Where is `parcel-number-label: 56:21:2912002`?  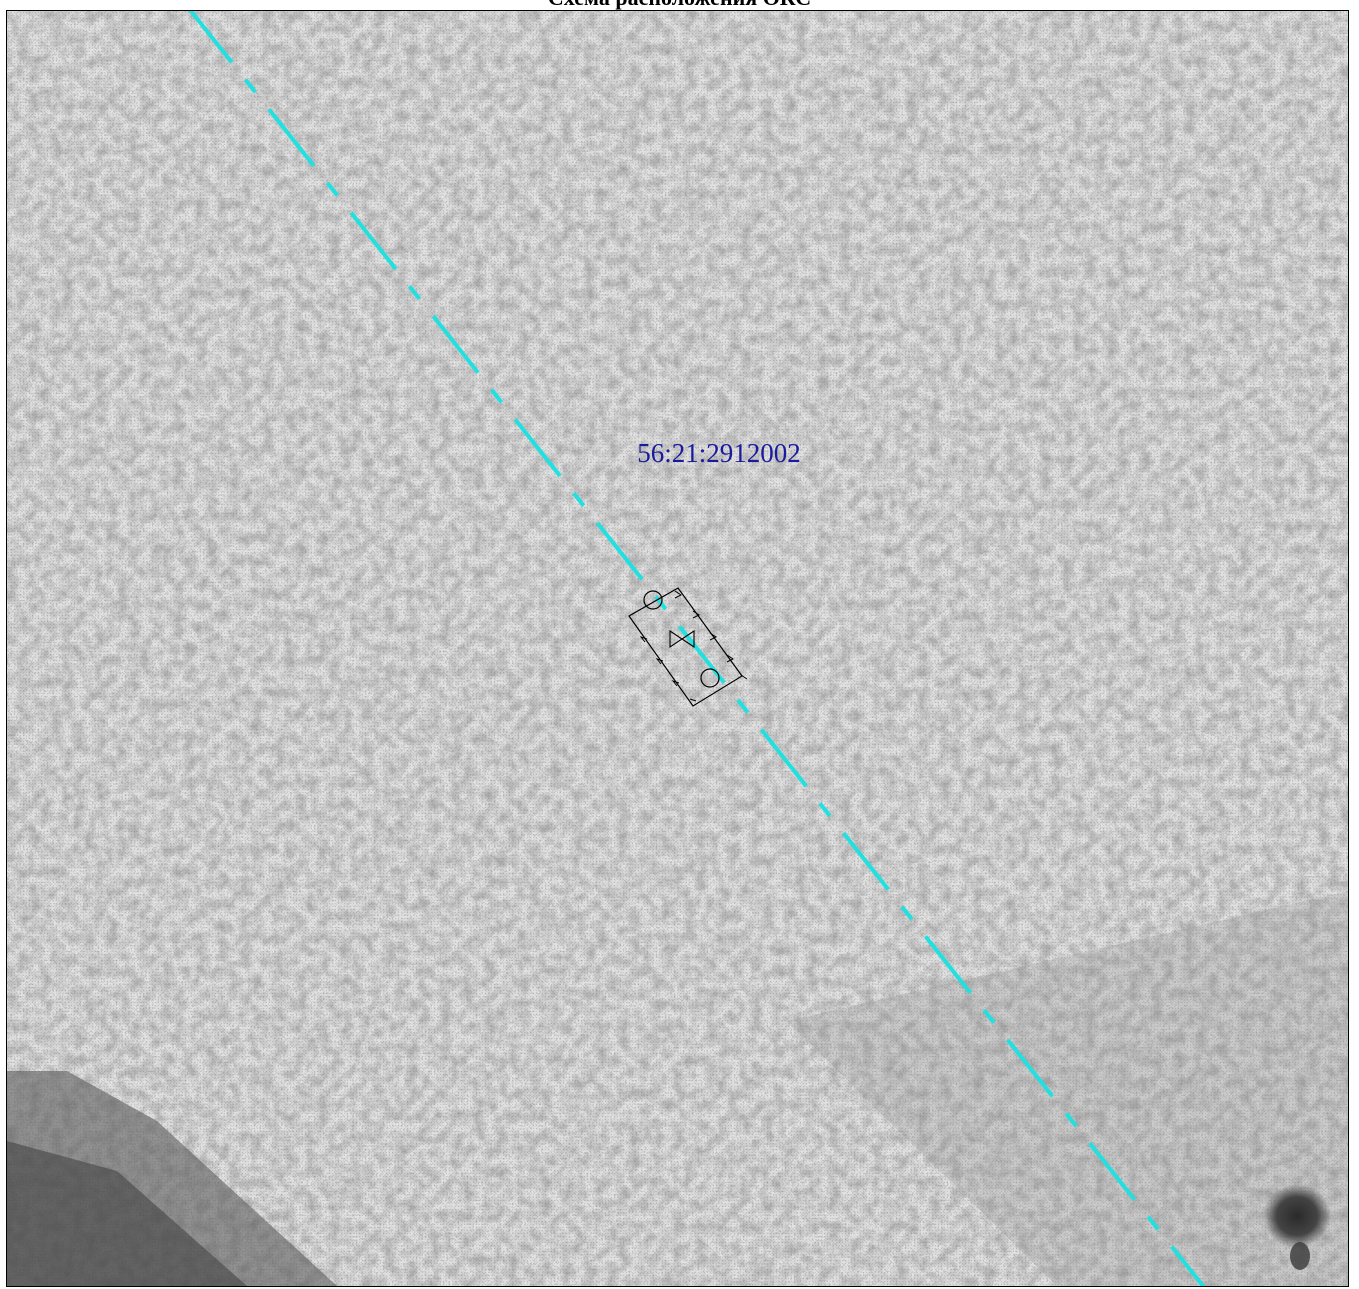 parcel-number-label: 56:21:2912002 is located at coordinates (719, 453).